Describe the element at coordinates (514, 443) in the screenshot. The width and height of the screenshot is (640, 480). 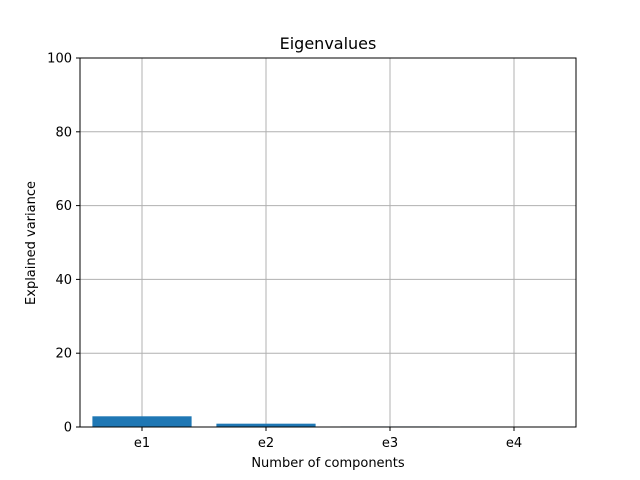
I see `x-tick-label: e4` at that location.